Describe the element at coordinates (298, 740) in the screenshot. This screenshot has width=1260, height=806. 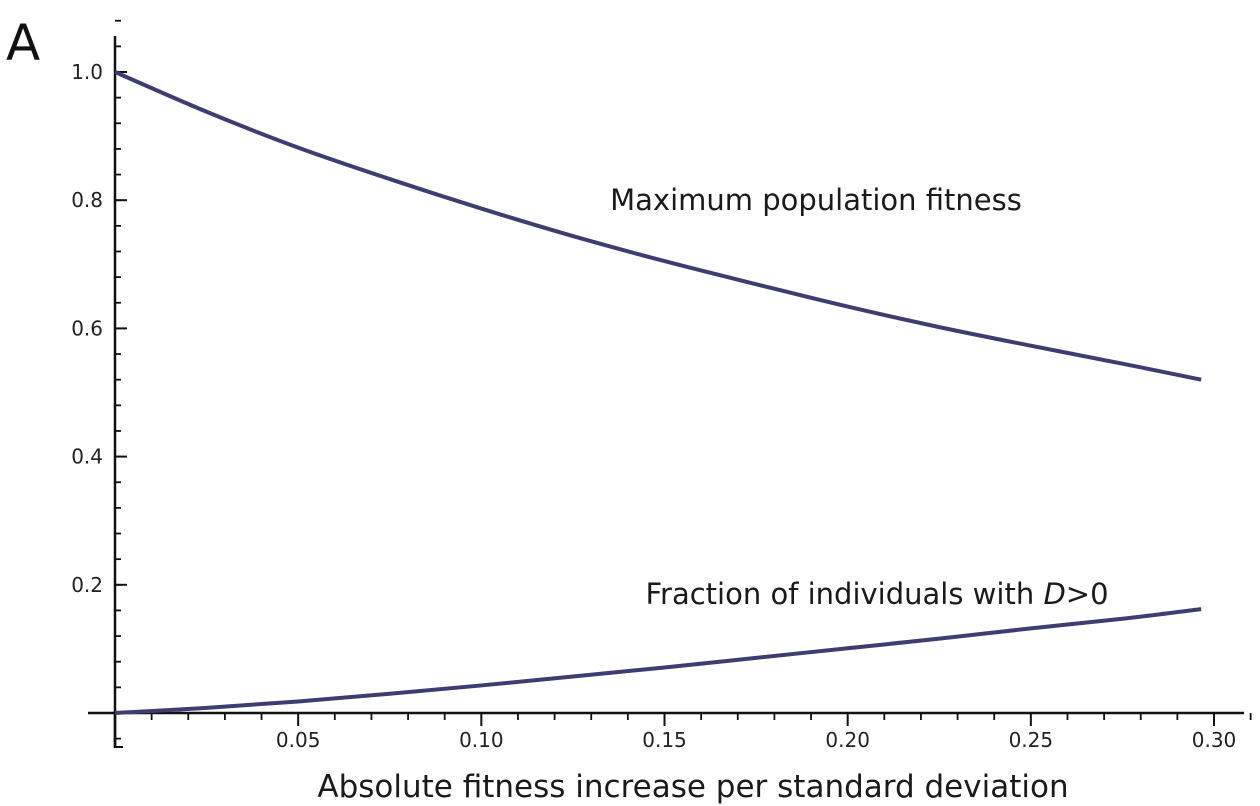
I see `x-tick-label: 0.05` at that location.